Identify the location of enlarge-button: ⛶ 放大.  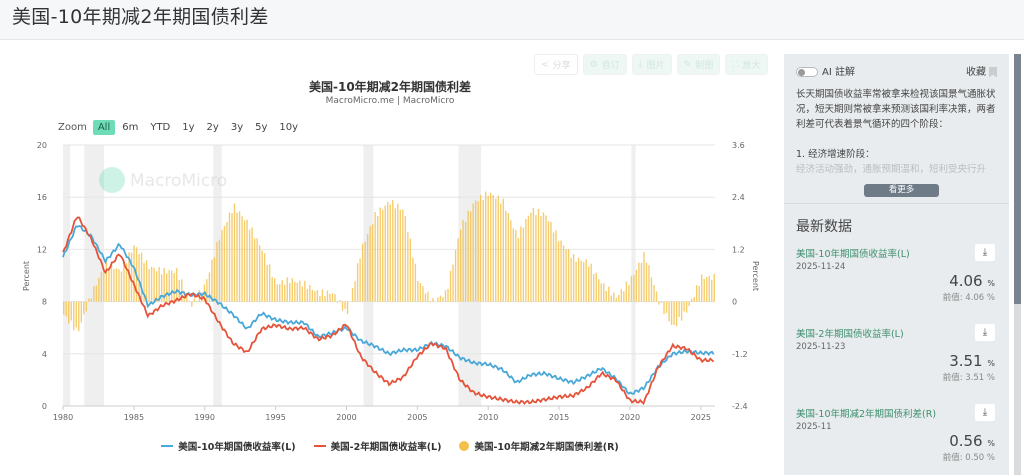
(746, 64).